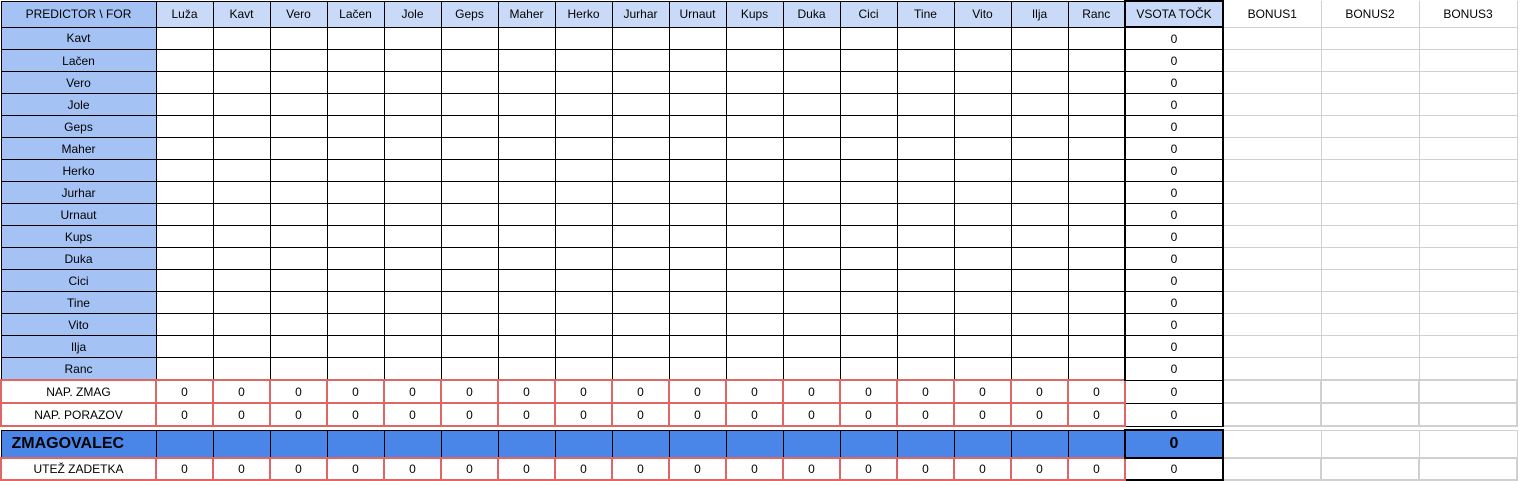 This screenshot has height=481, width=1521. Describe the element at coordinates (78, 324) in the screenshot. I see `predictor-label-cell: Vito` at that location.